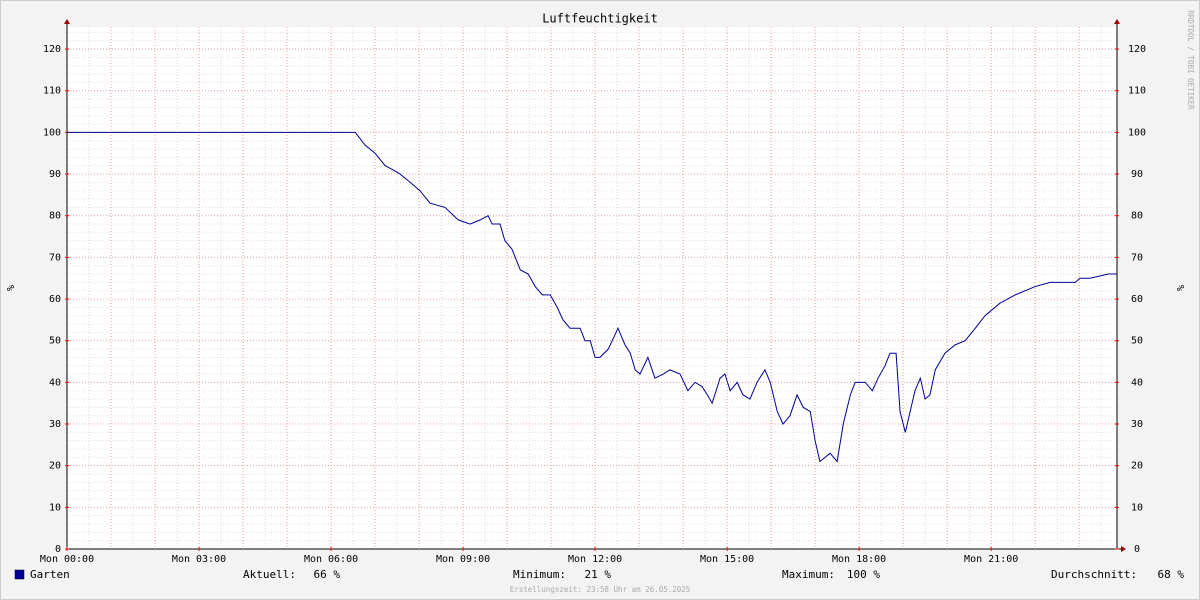 The width and height of the screenshot is (1200, 600). I want to click on stat-label: Minimum:, so click(539, 574).